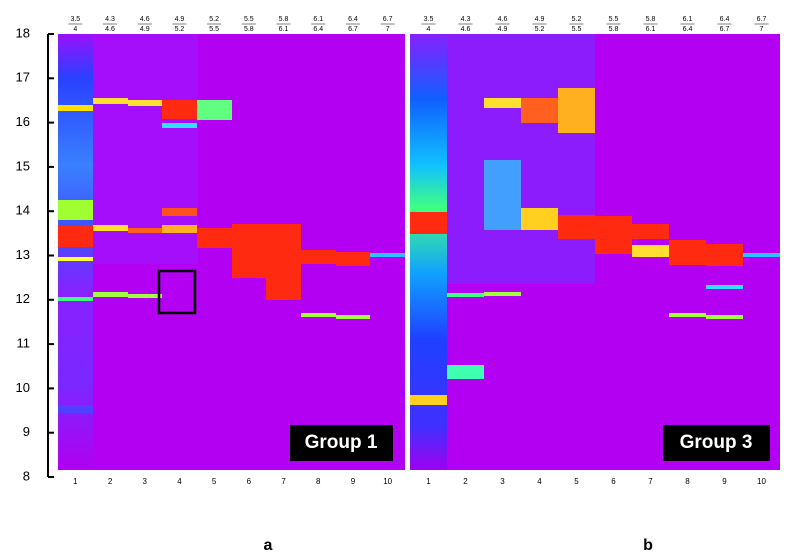 This screenshot has height=554, width=800. What do you see at coordinates (23, 254) in the screenshot?
I see `y-tick-label: 13` at bounding box center [23, 254].